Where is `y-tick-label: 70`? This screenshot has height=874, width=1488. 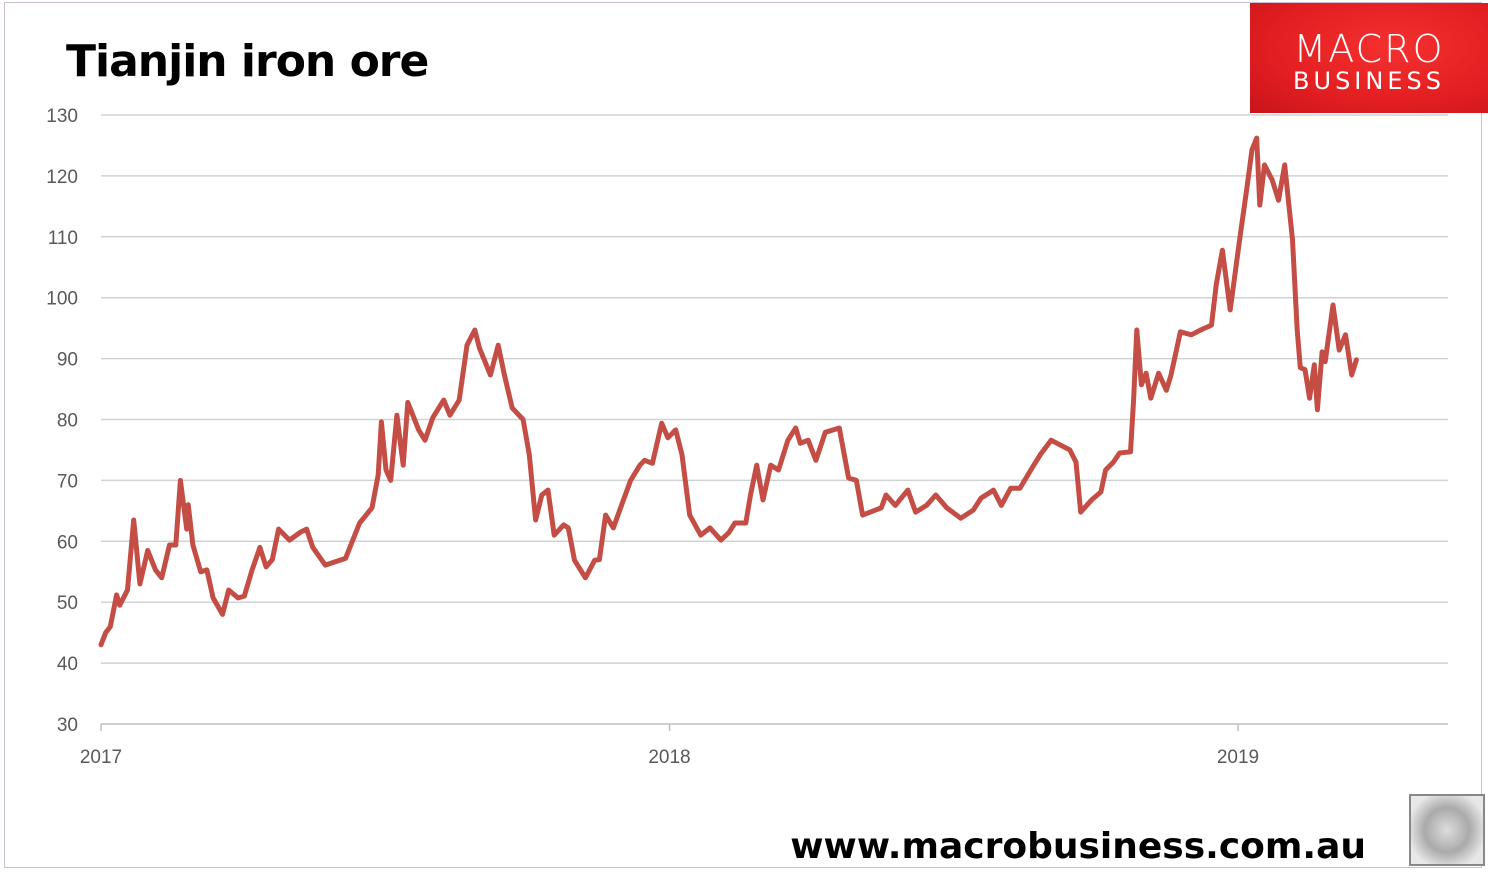 y-tick-label: 70 is located at coordinates (67, 481).